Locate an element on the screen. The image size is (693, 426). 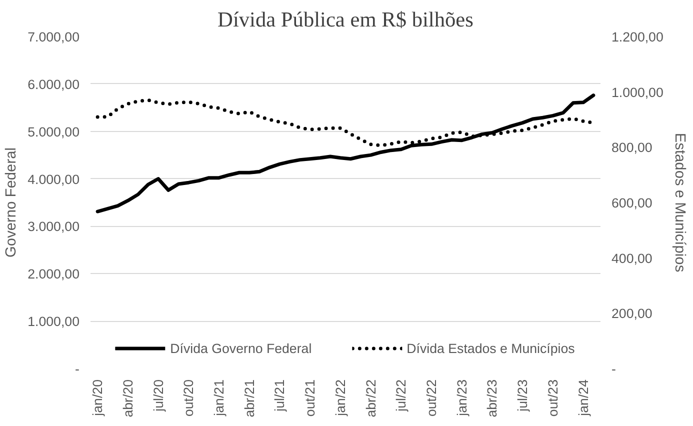
legend-label: Dívida Estados e Municípios is located at coordinates (490, 348).